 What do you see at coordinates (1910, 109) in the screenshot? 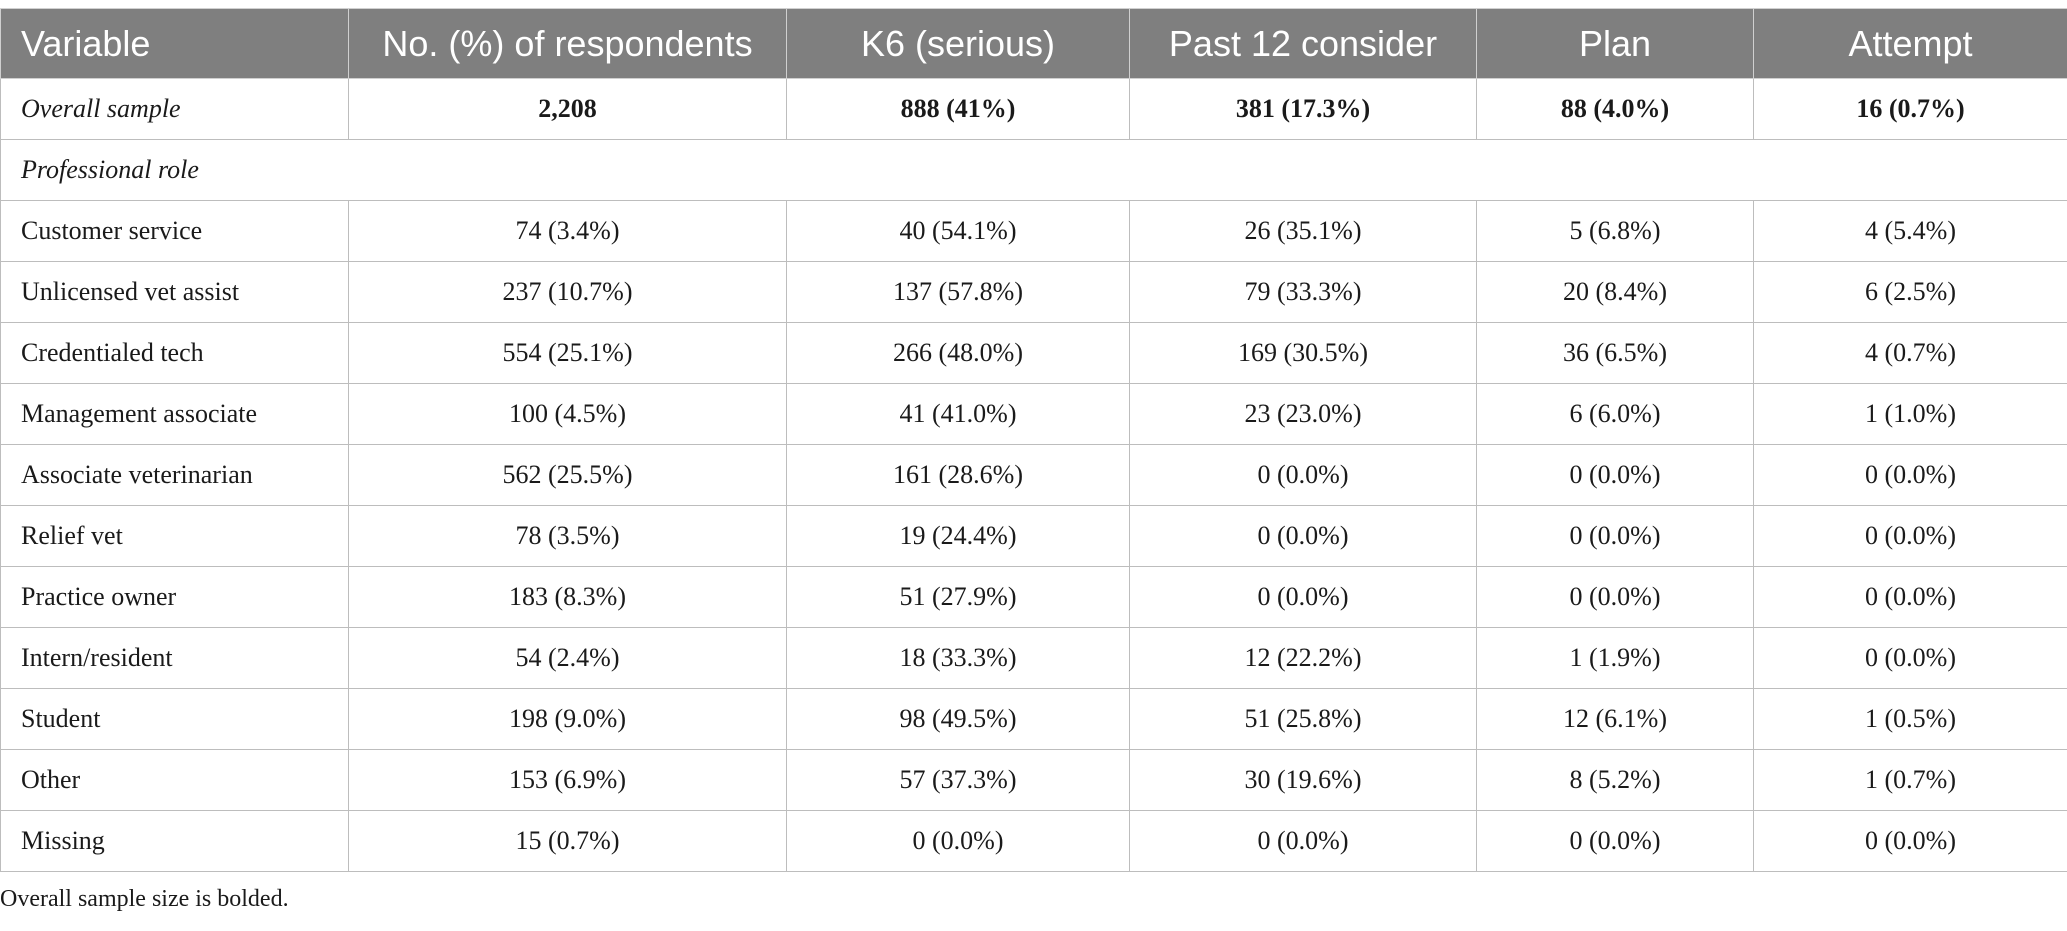
I see `table-cell: 16 (0.7%)` at bounding box center [1910, 109].